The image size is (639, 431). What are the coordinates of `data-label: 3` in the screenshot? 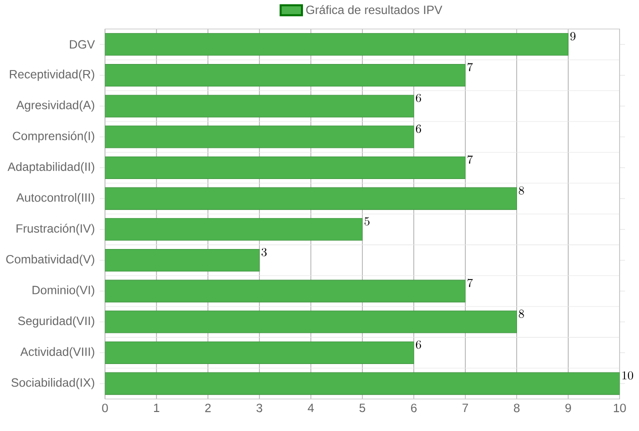 It's located at (264, 252).